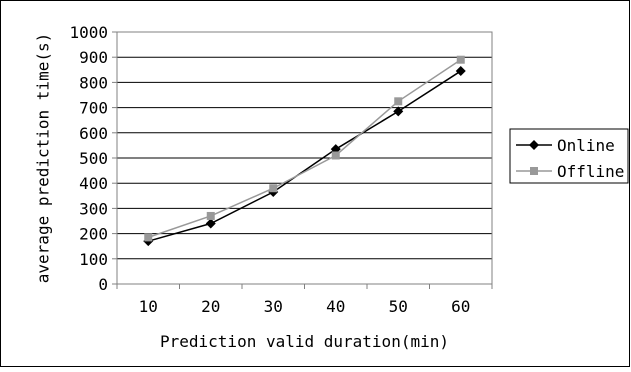 The width and height of the screenshot is (631, 372). I want to click on x-tick-label: 30, so click(273, 306).